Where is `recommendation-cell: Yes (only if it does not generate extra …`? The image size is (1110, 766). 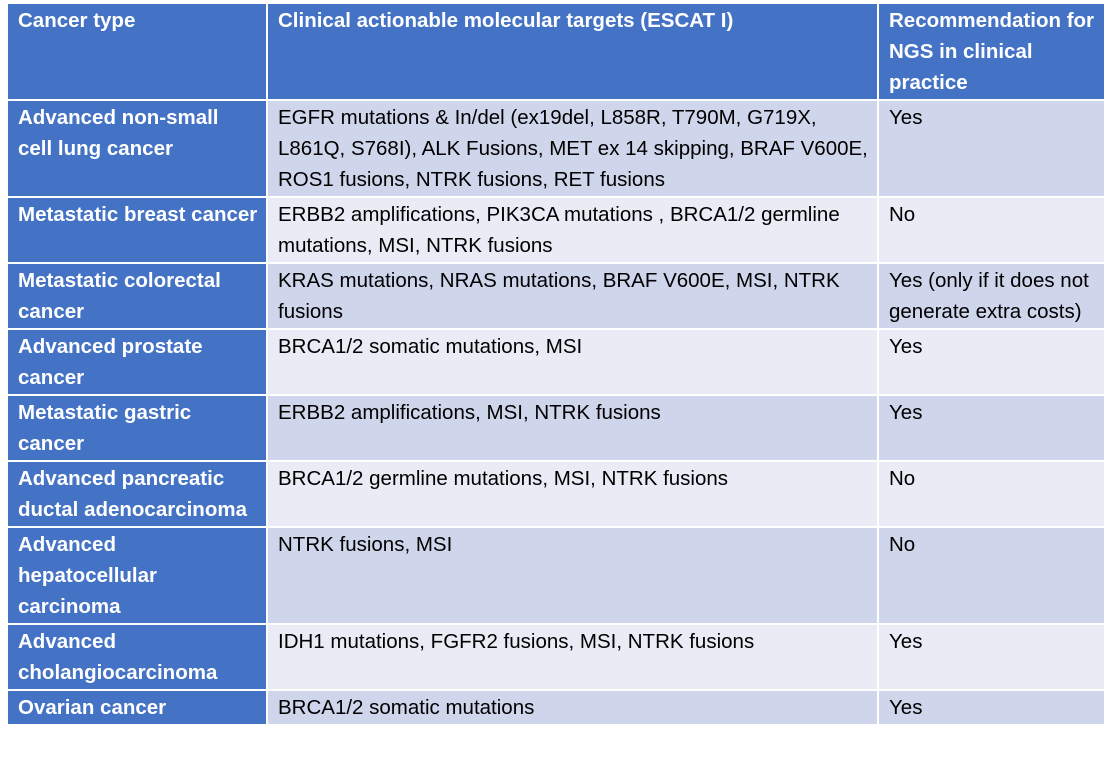
recommendation-cell: Yes (only if it does not generate extra … is located at coordinates (991, 296).